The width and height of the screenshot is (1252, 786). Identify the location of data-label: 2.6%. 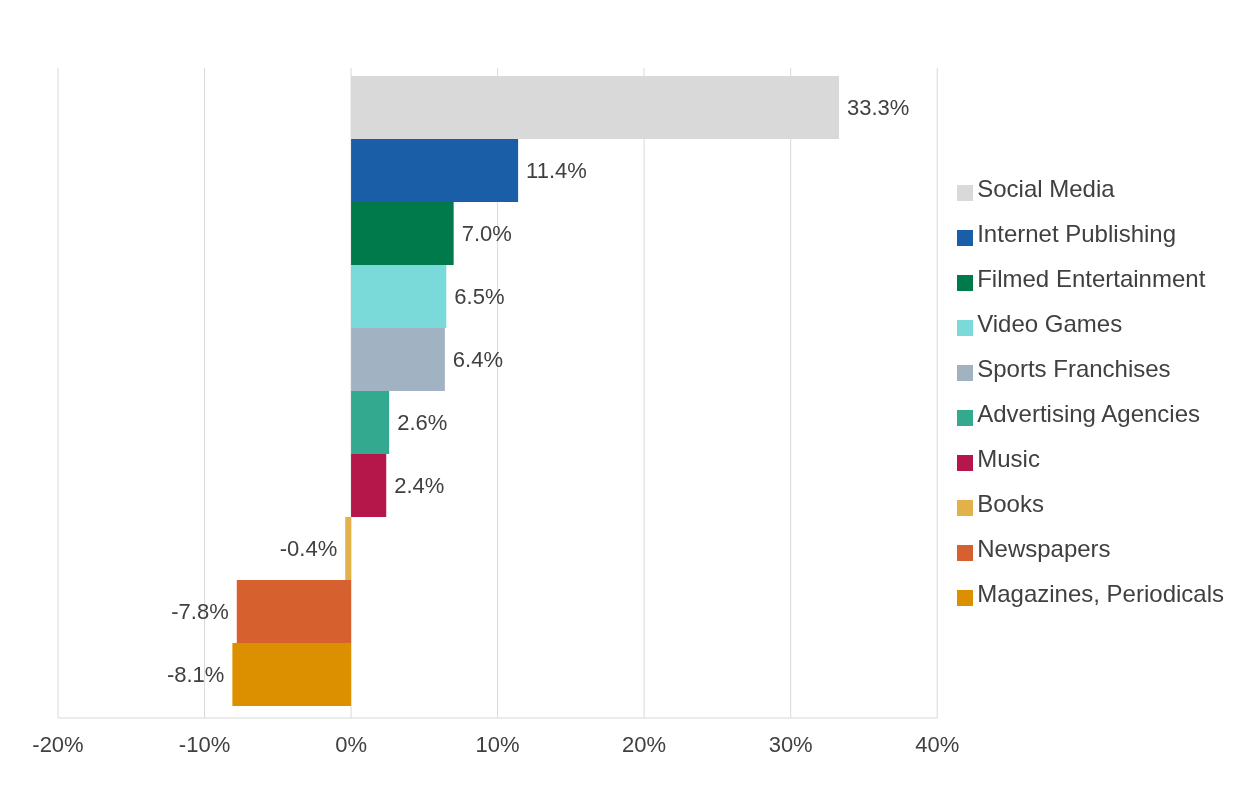
(422, 423).